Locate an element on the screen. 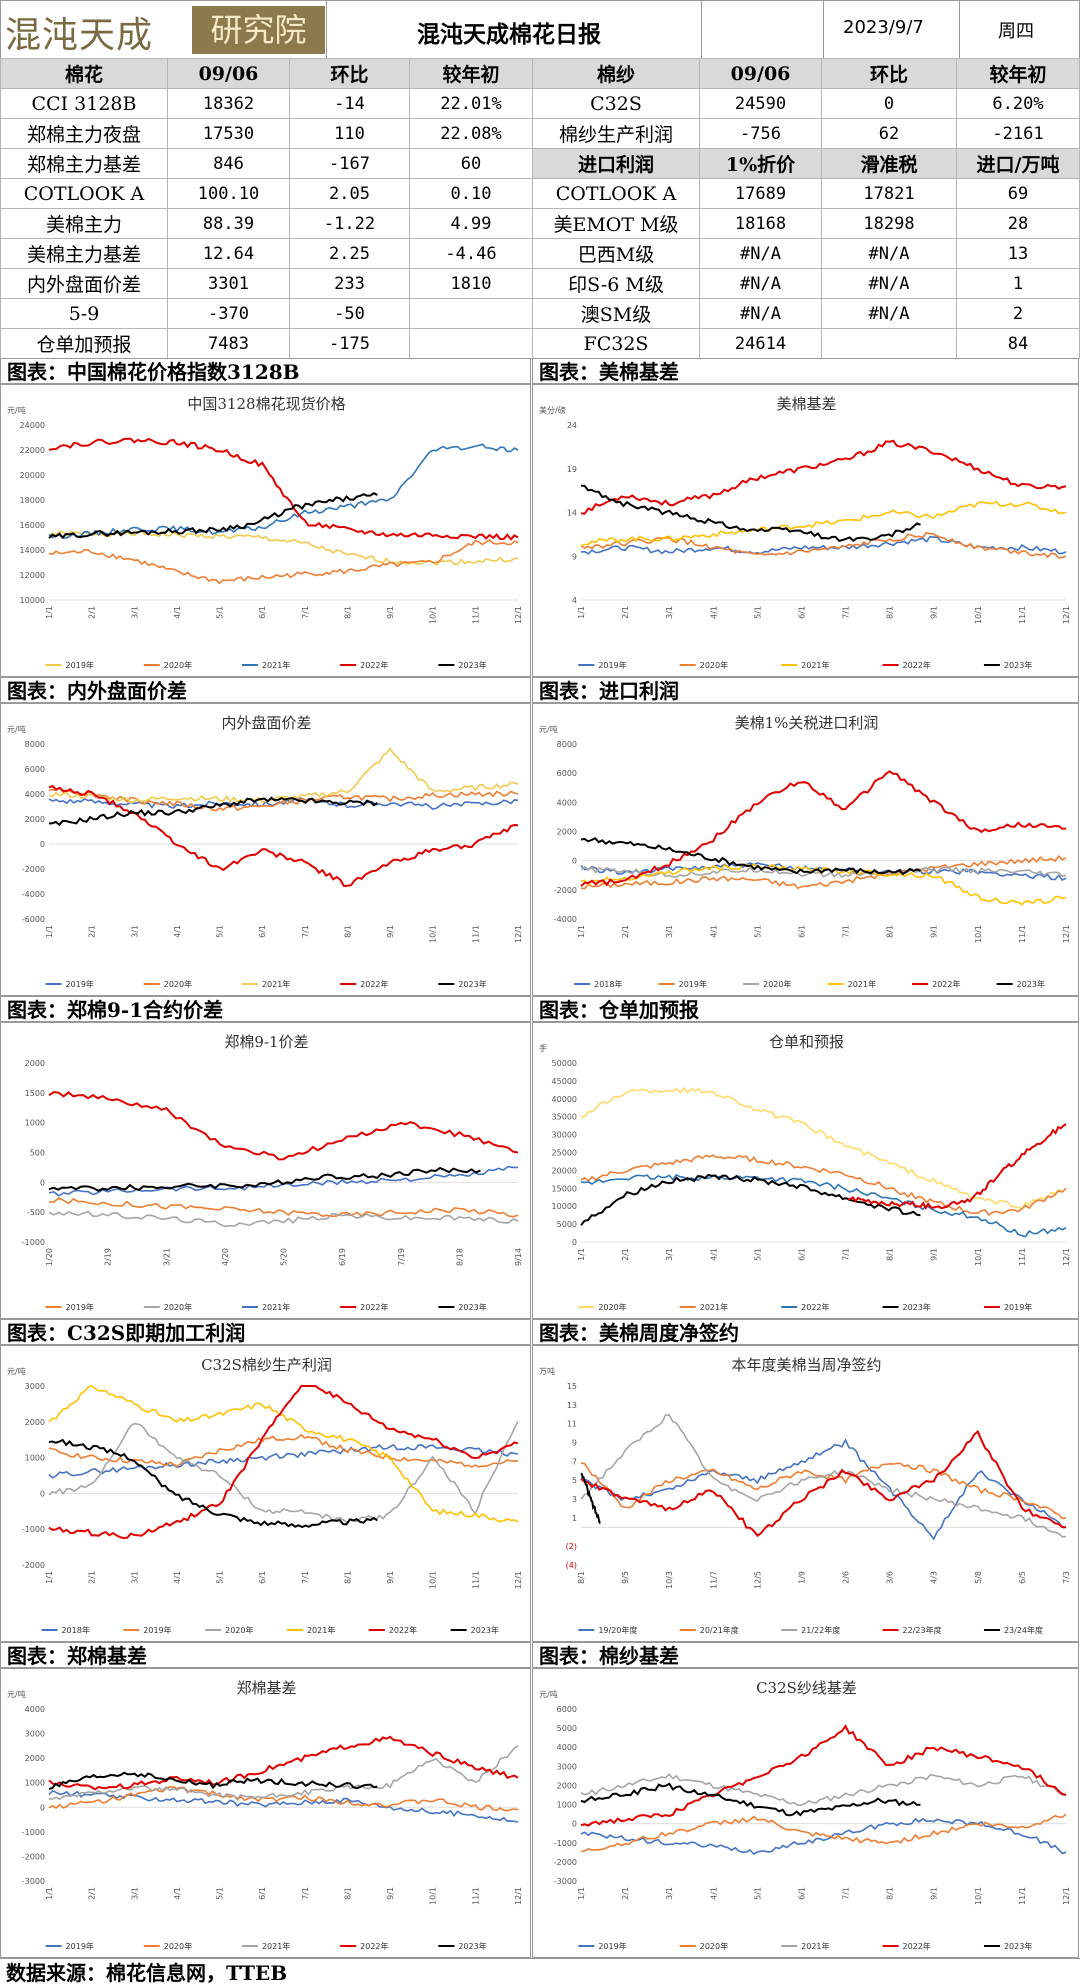 This screenshot has width=1080, height=1987. y-tick-label: 45000 is located at coordinates (564, 1081).